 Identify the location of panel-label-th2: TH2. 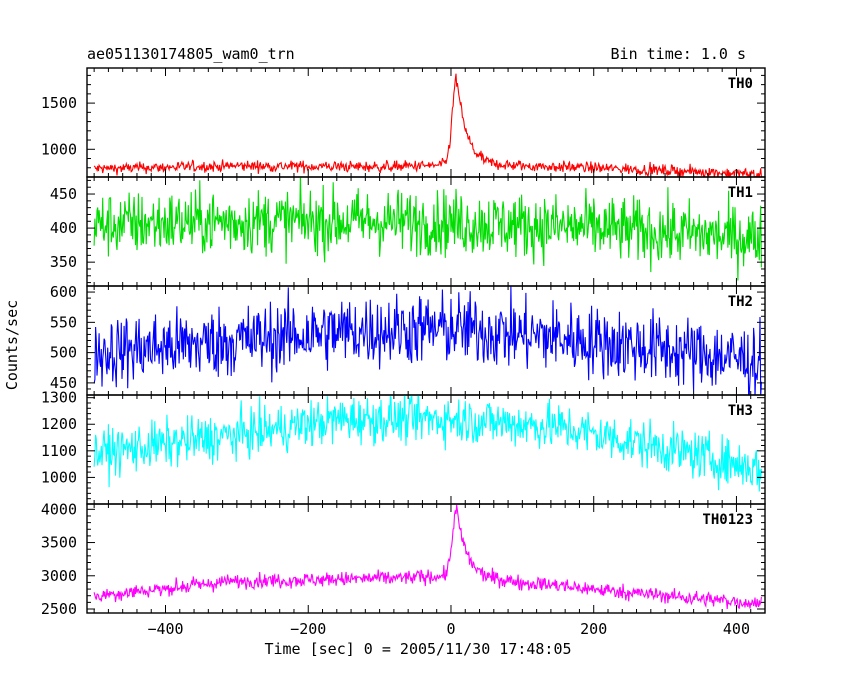
(740, 302).